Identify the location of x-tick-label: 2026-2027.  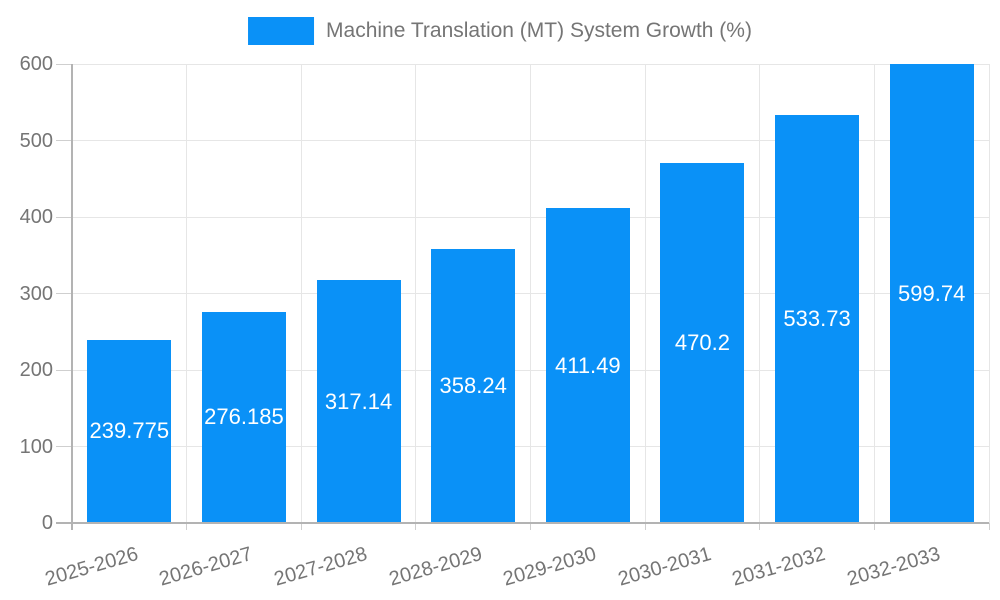
(206, 567).